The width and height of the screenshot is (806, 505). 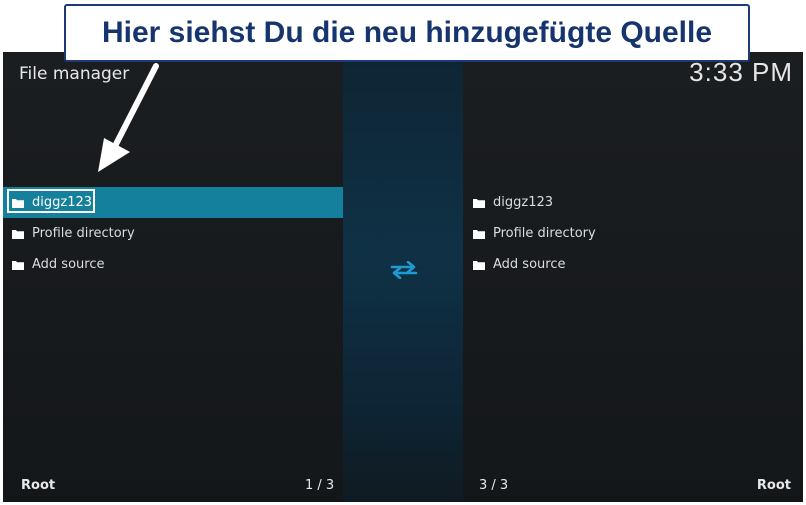 I want to click on right-file-list: diggz123 Profile directory Add source, so click(x=633, y=233).